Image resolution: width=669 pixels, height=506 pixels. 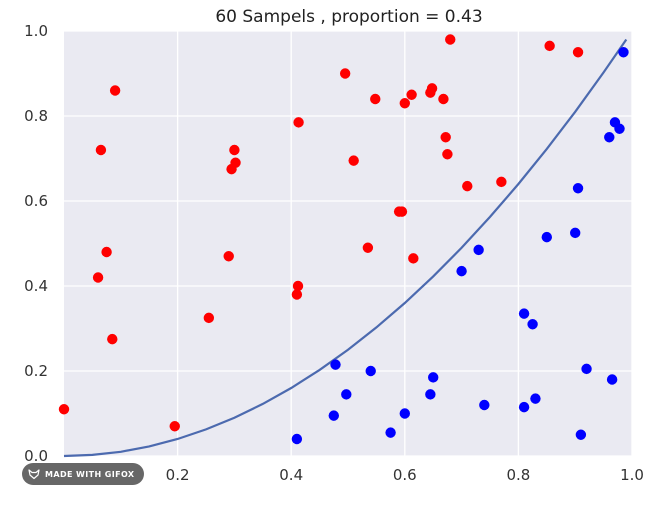 I want to click on y-tick-label: 1.0, so click(x=36, y=31).